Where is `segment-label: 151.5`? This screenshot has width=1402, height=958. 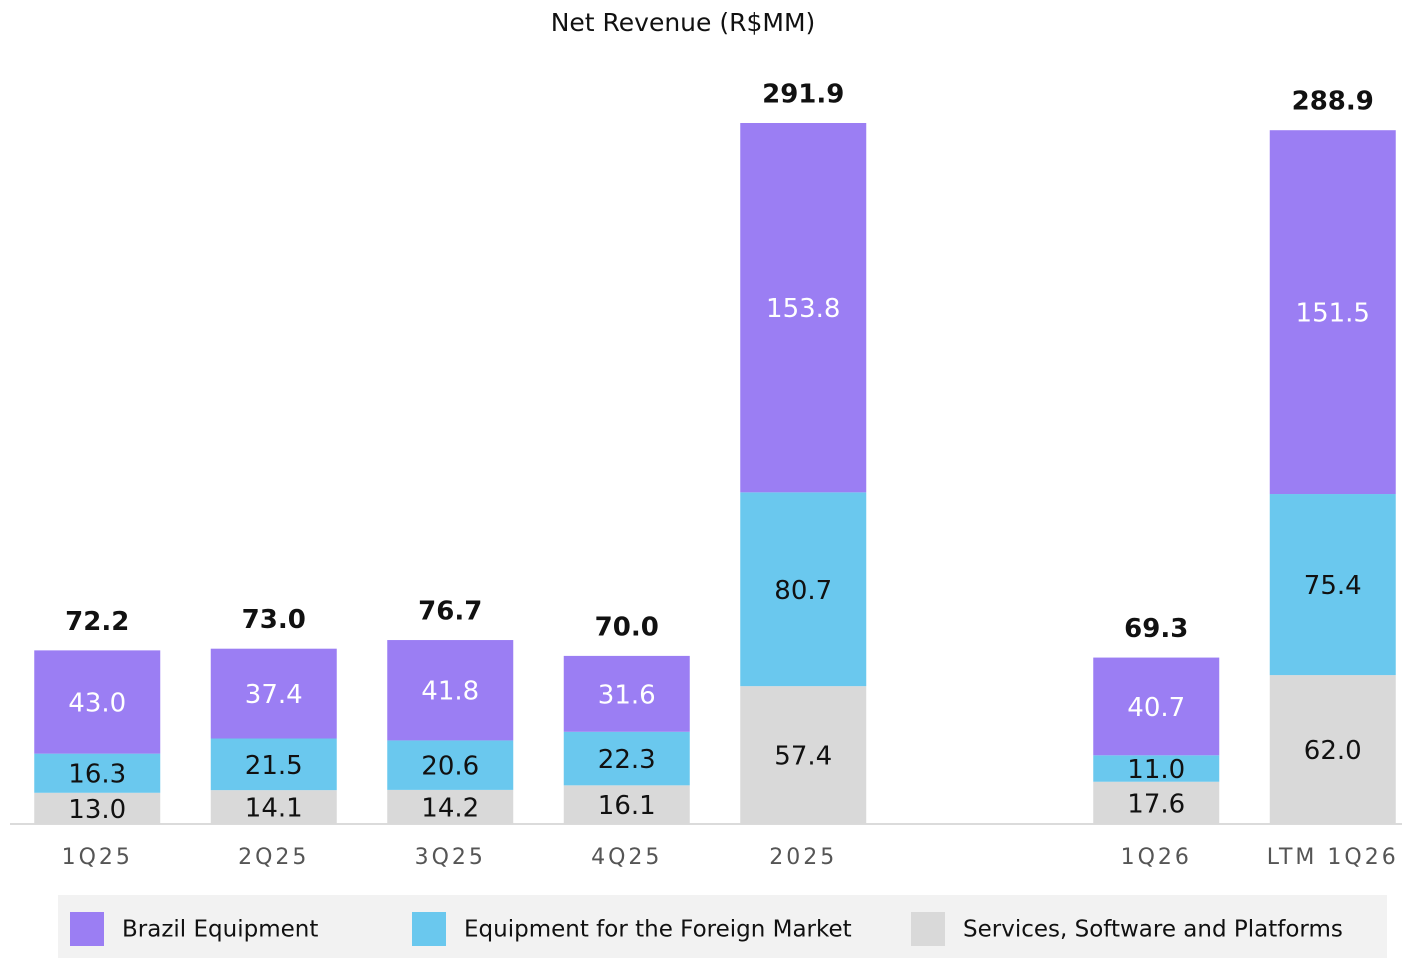
segment-label: 151.5 is located at coordinates (1333, 314).